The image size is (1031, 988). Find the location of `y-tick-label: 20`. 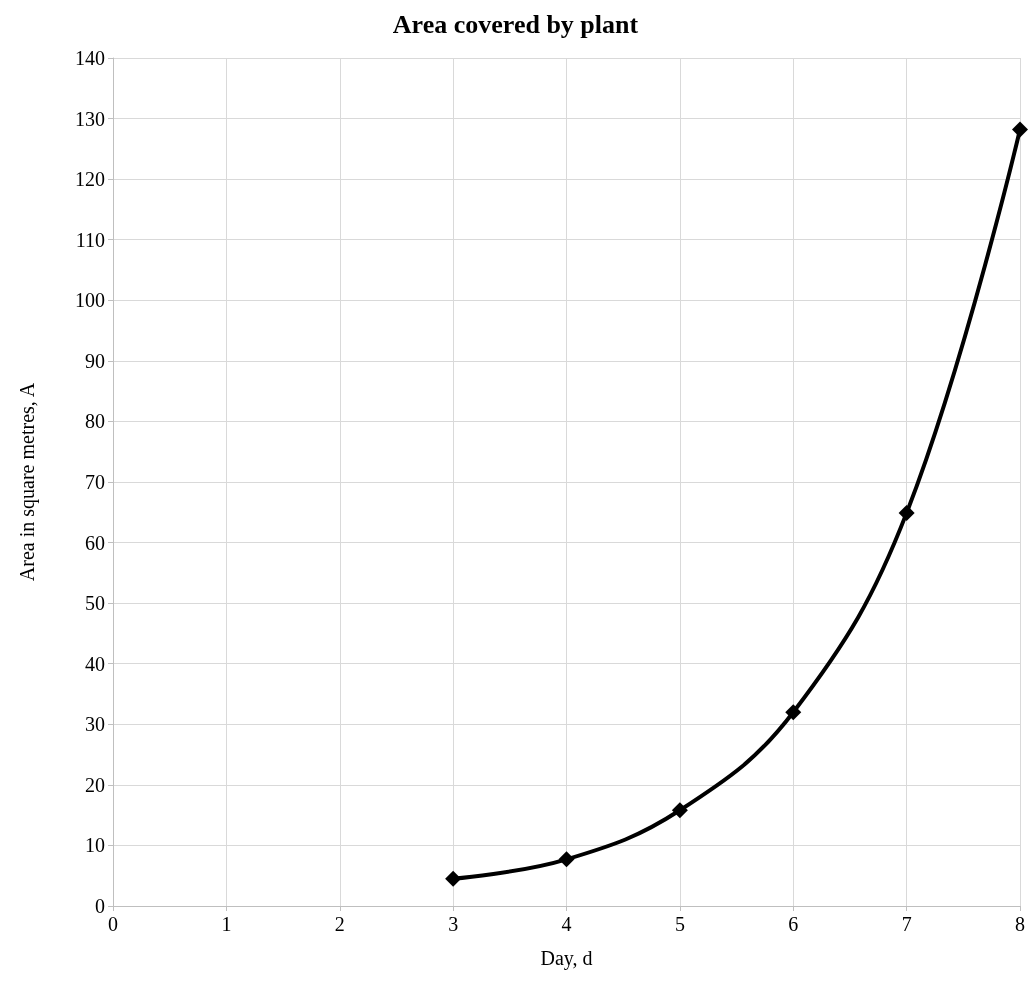

y-tick-label: 20 is located at coordinates (95, 784).